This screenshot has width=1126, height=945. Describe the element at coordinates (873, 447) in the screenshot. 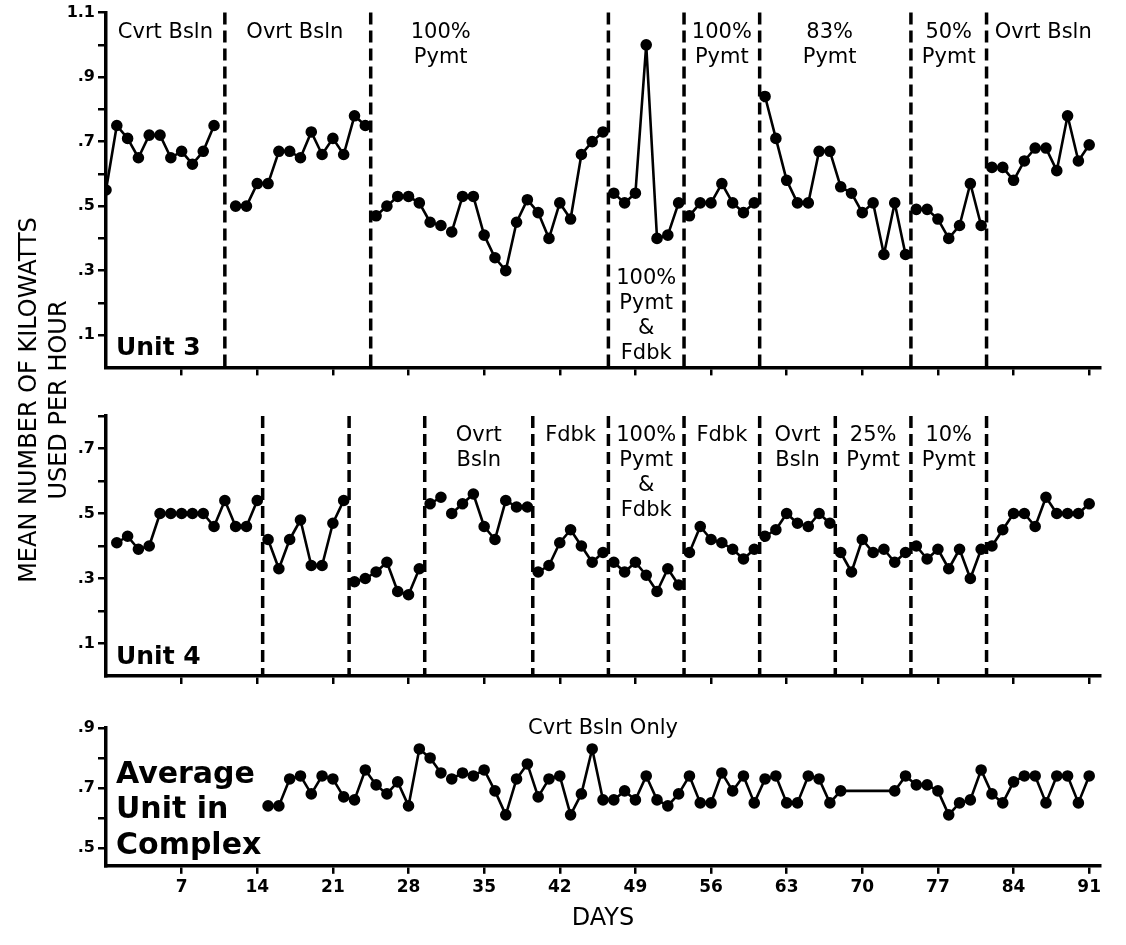

I see `ref-line-label: 25% Pymt` at that location.